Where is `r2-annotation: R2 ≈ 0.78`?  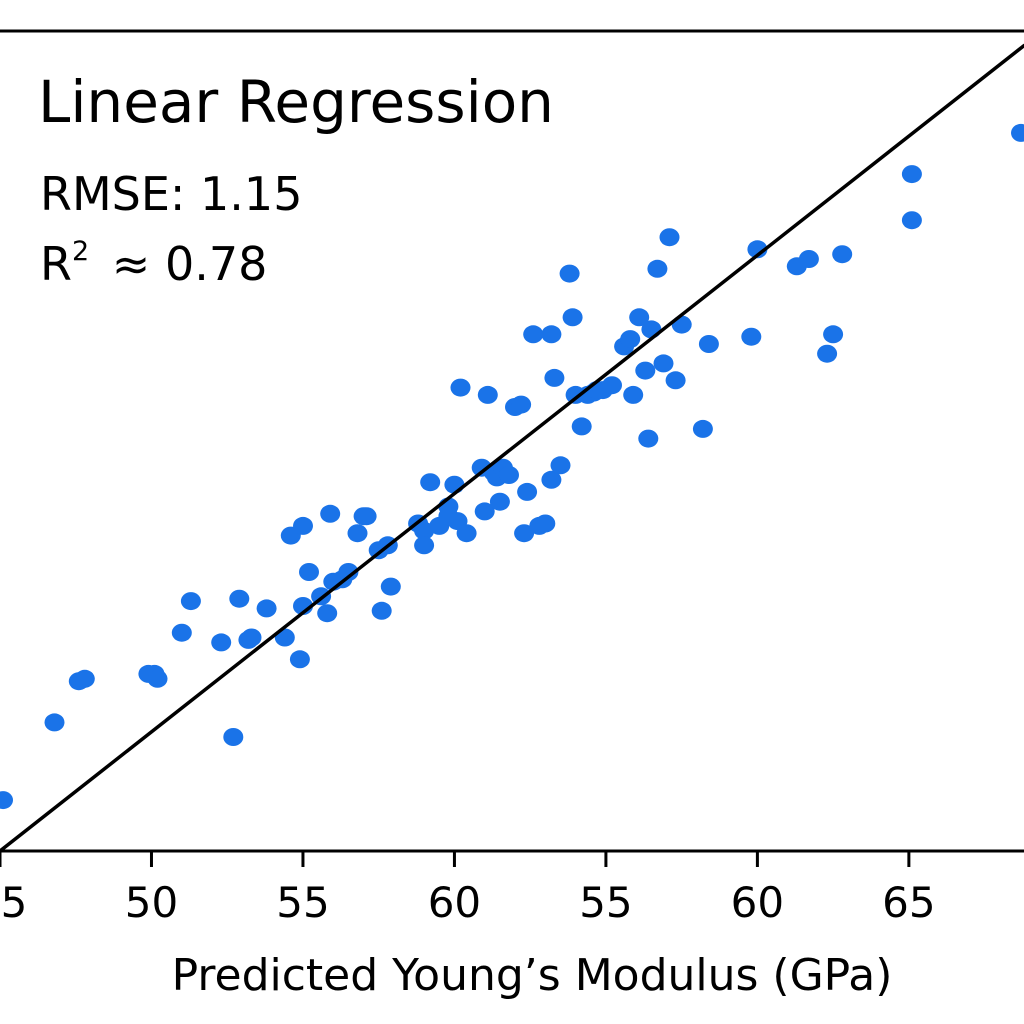 r2-annotation: R2 ≈ 0.78 is located at coordinates (153, 263).